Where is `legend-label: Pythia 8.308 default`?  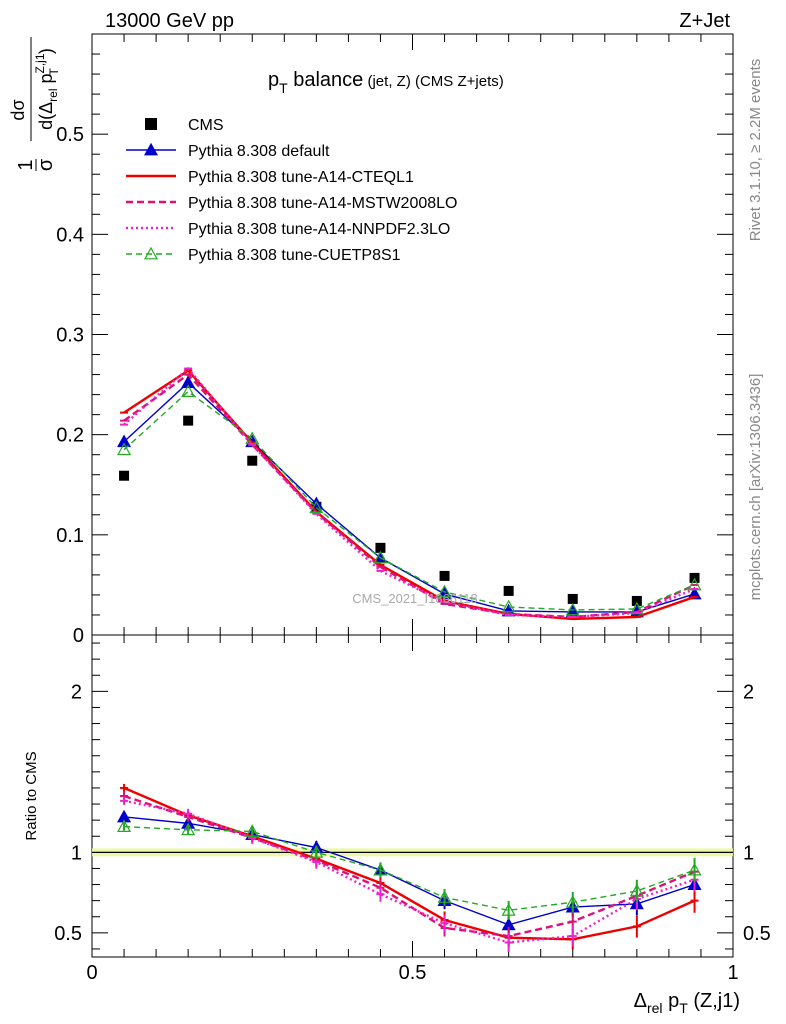
legend-label: Pythia 8.308 default is located at coordinates (259, 151).